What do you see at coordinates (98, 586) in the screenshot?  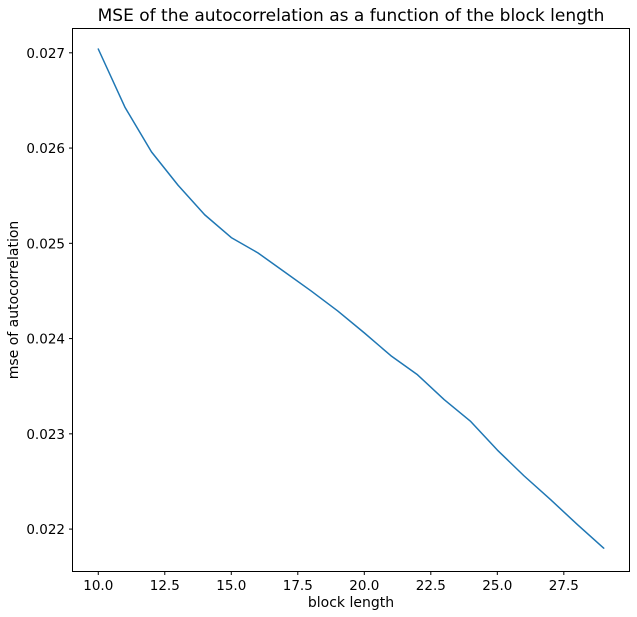 I see `x-tick-label: 10.0` at bounding box center [98, 586].